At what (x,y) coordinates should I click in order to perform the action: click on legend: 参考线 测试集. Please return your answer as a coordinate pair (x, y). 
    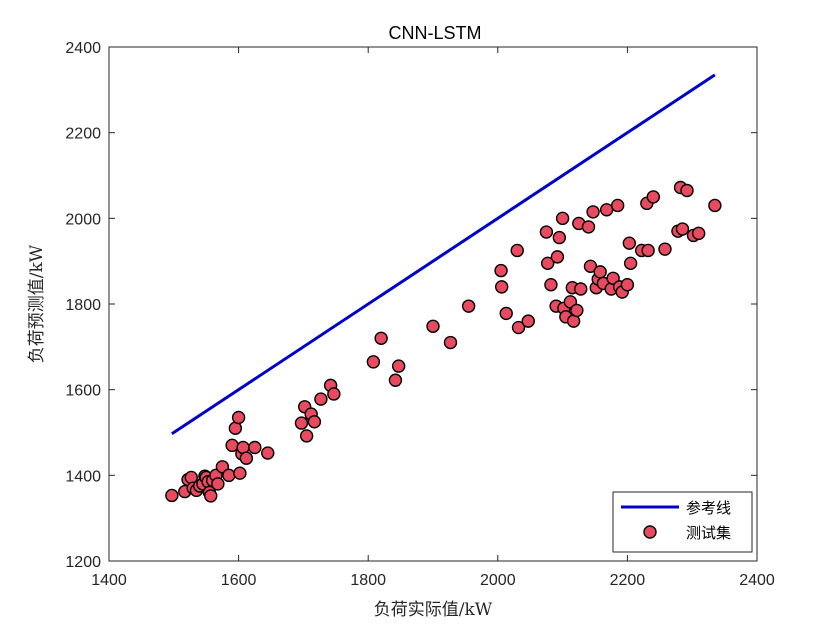
    Looking at the image, I should click on (682, 522).